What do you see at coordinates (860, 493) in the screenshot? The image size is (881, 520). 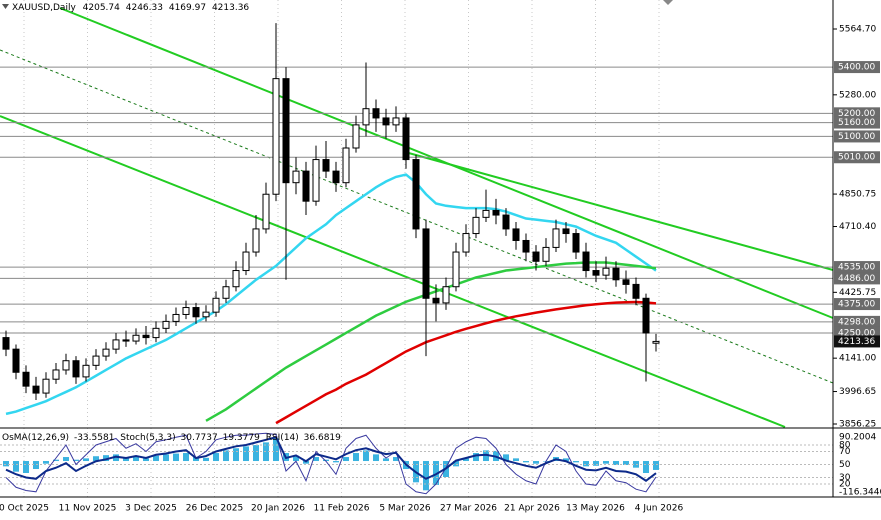 I see `osma-limit-label: -116.3446` at bounding box center [860, 493].